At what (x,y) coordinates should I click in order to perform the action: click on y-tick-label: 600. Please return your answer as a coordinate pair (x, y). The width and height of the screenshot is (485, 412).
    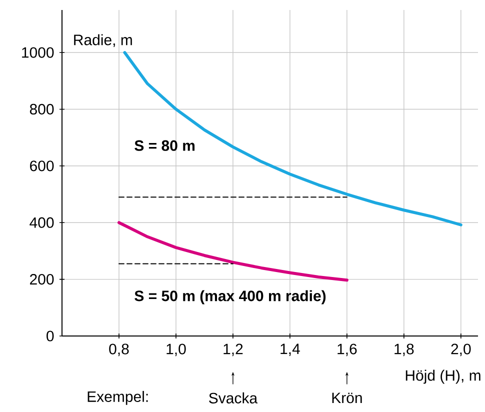
    Looking at the image, I should click on (42, 166).